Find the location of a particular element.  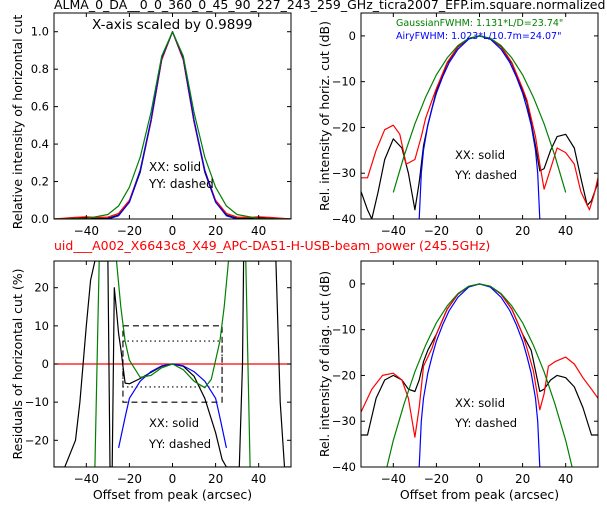

panel-top-left-xtick-label: 40 is located at coordinates (258, 231).